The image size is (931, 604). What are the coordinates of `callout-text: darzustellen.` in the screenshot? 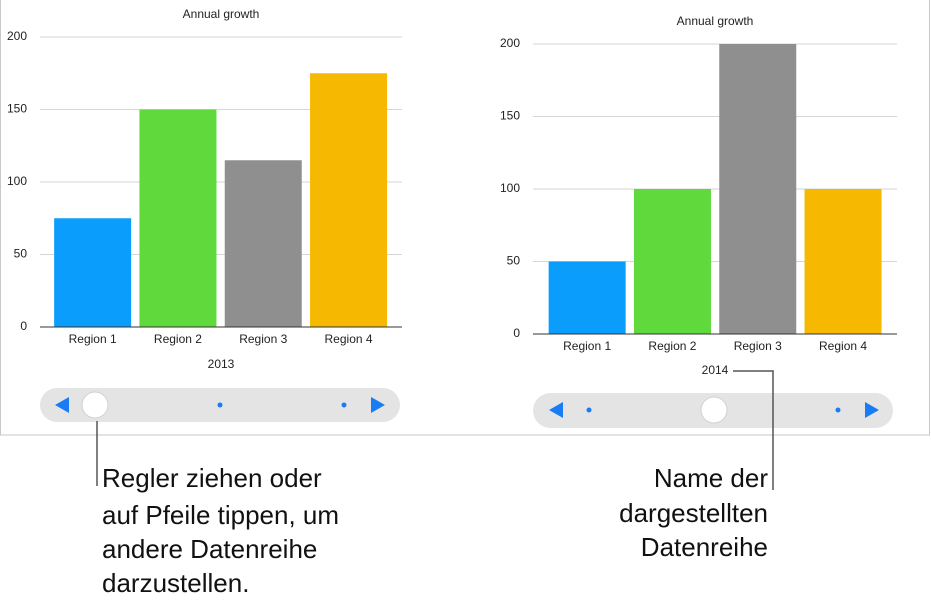 It's located at (175, 583).